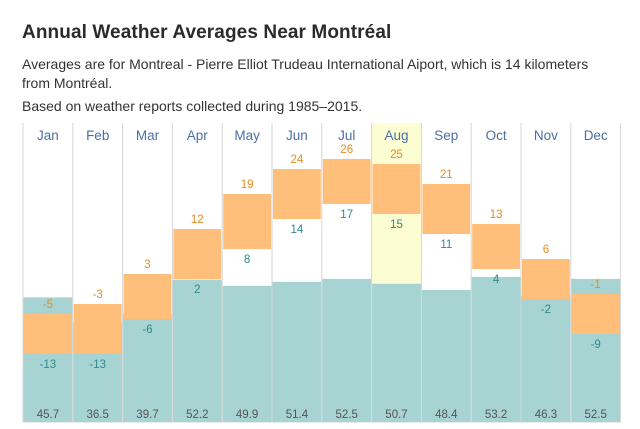 The image size is (640, 429). What do you see at coordinates (396, 225) in the screenshot?
I see `low-temp-label-aug: 15` at bounding box center [396, 225].